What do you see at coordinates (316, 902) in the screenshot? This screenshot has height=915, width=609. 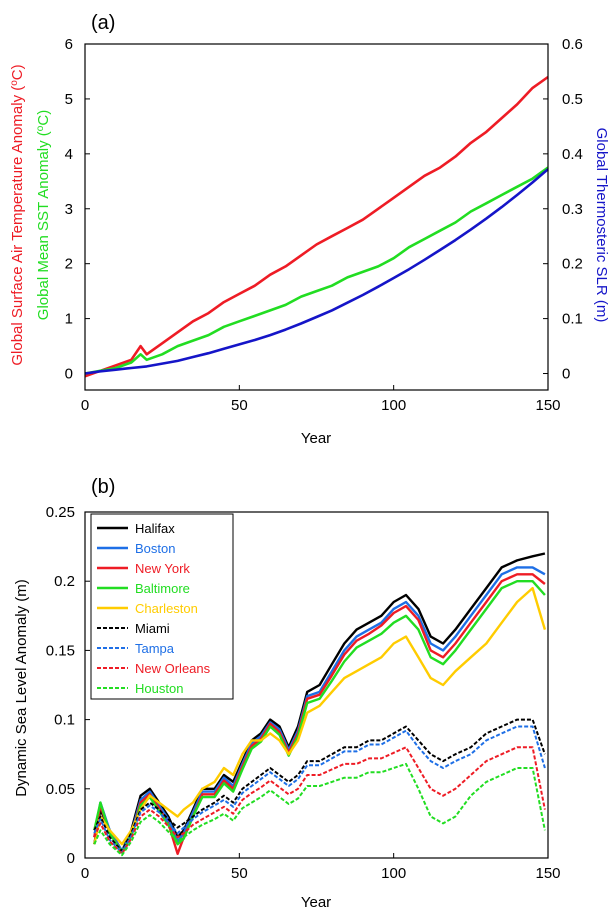 I see `x-axis-title-b: Year` at bounding box center [316, 902].